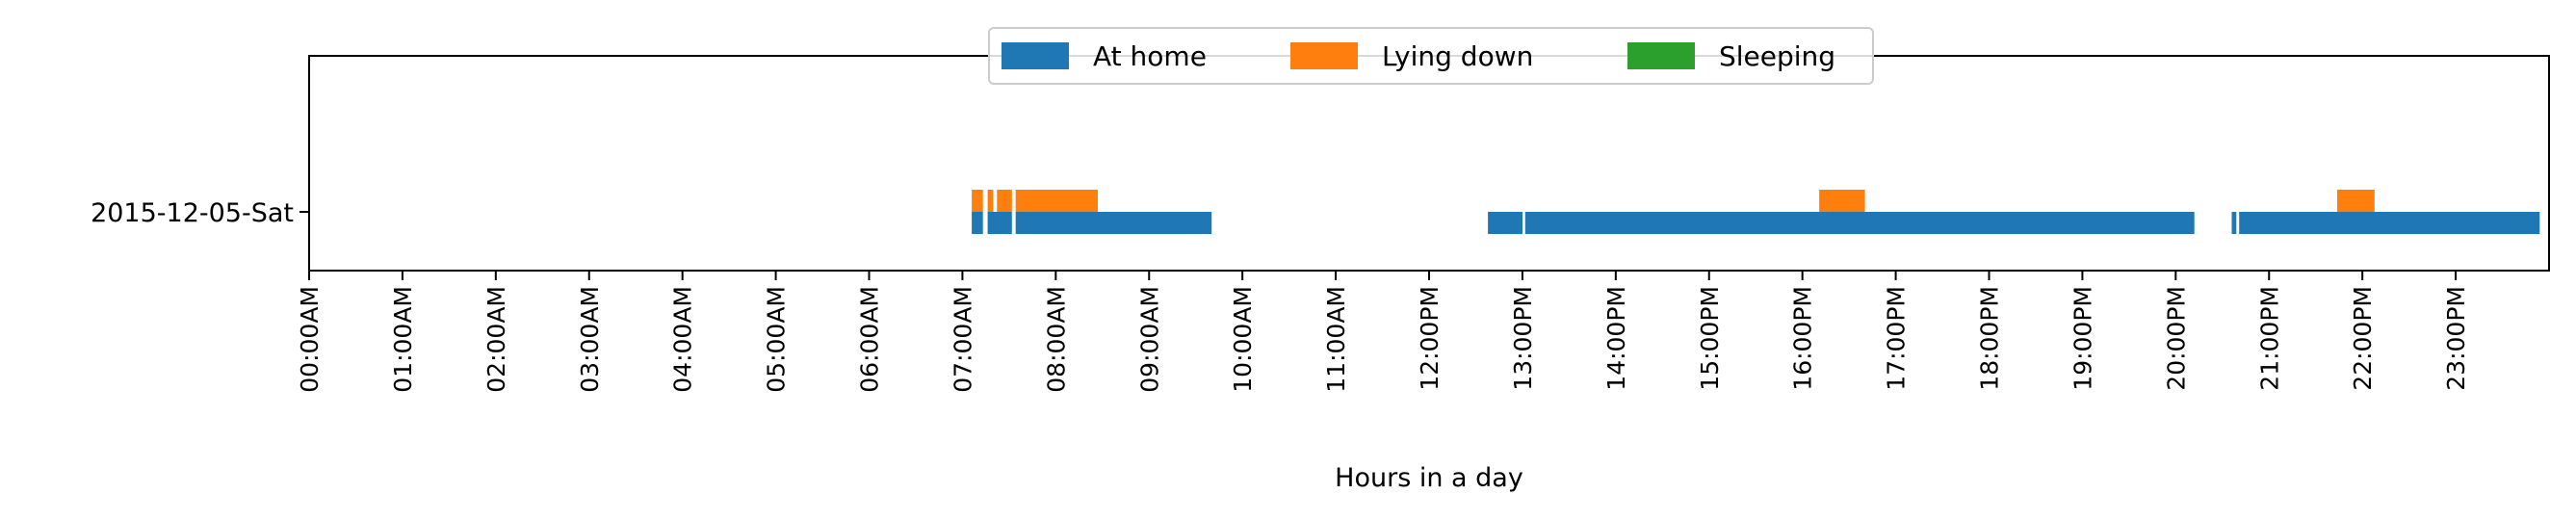  What do you see at coordinates (2269, 338) in the screenshot?
I see `x-tick-label: 21:00PM` at bounding box center [2269, 338].